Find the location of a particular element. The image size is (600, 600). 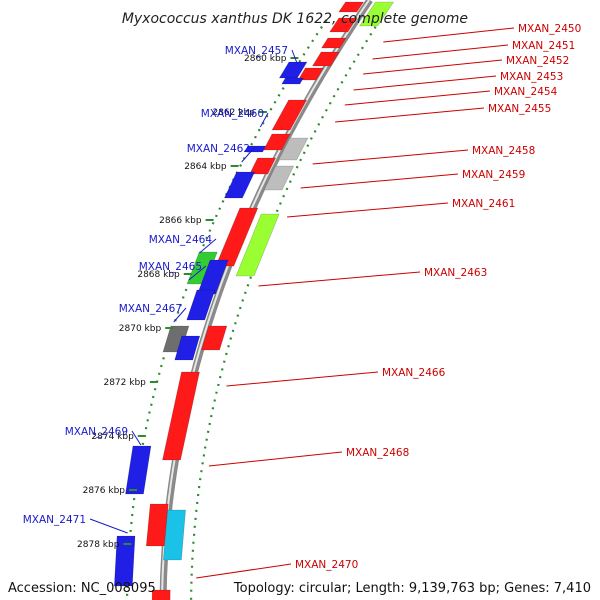

tick-label-2874: 2874 kbp is located at coordinates (112, 437).